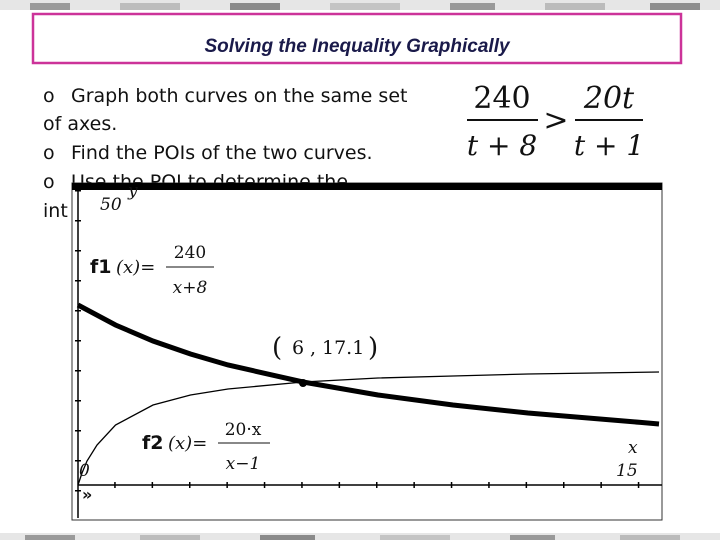  Describe the element at coordinates (633, 448) in the screenshot. I see `x-axis-label: x` at that location.